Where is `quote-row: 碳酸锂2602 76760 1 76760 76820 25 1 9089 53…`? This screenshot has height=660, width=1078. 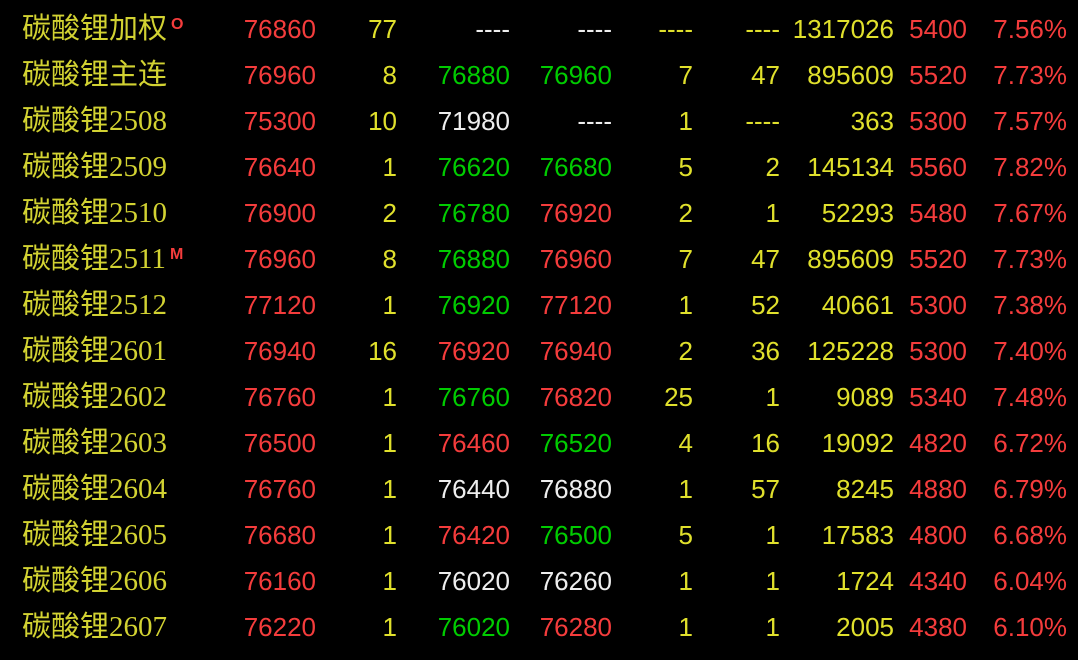 quote-row: 碳酸锂2602 76760 1 76760 76820 25 1 9089 53… is located at coordinates (539, 397).